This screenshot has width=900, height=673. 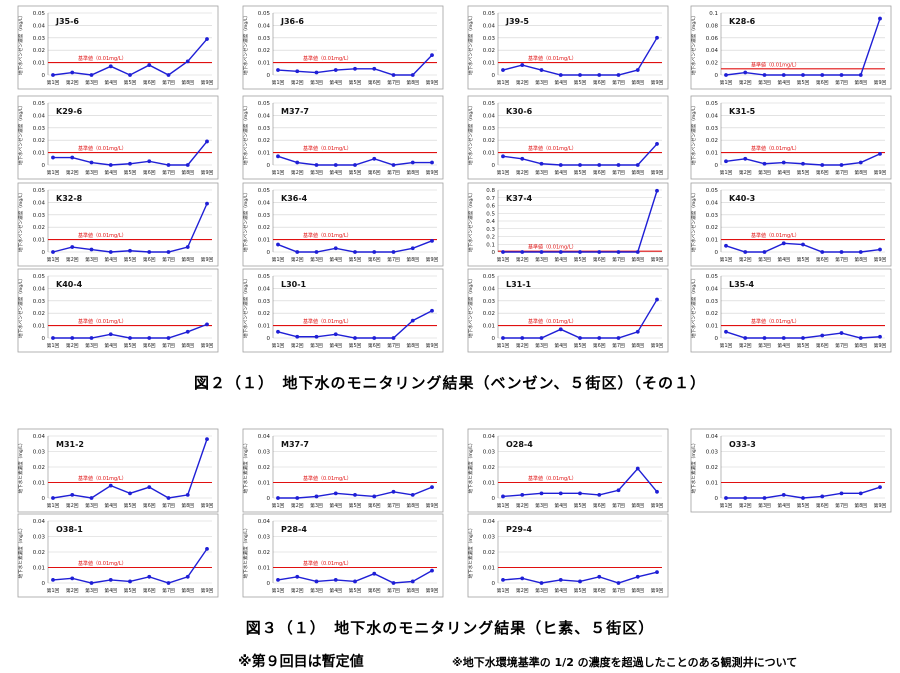 What do you see at coordinates (742, 444) in the screenshot?
I see `chart-title: O33-3` at bounding box center [742, 444].